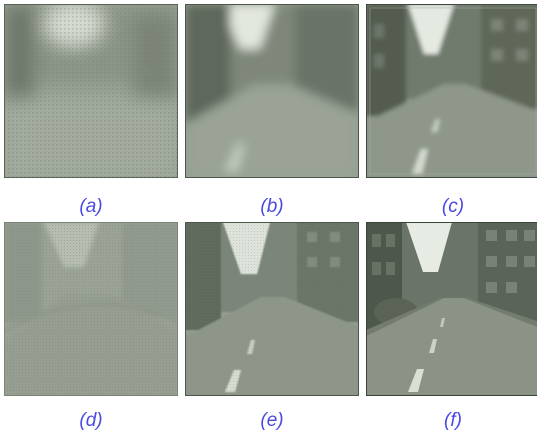 Image resolution: width=537 pixels, height=437 pixels. I want to click on panel-c-image, so click(451, 91).